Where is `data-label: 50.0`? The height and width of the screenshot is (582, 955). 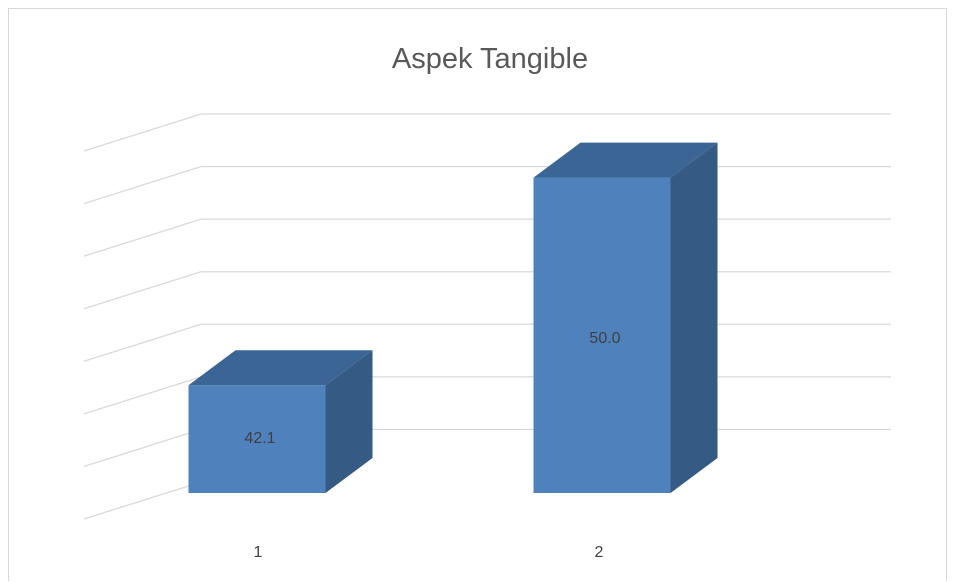 data-label: 50.0 is located at coordinates (604, 338).